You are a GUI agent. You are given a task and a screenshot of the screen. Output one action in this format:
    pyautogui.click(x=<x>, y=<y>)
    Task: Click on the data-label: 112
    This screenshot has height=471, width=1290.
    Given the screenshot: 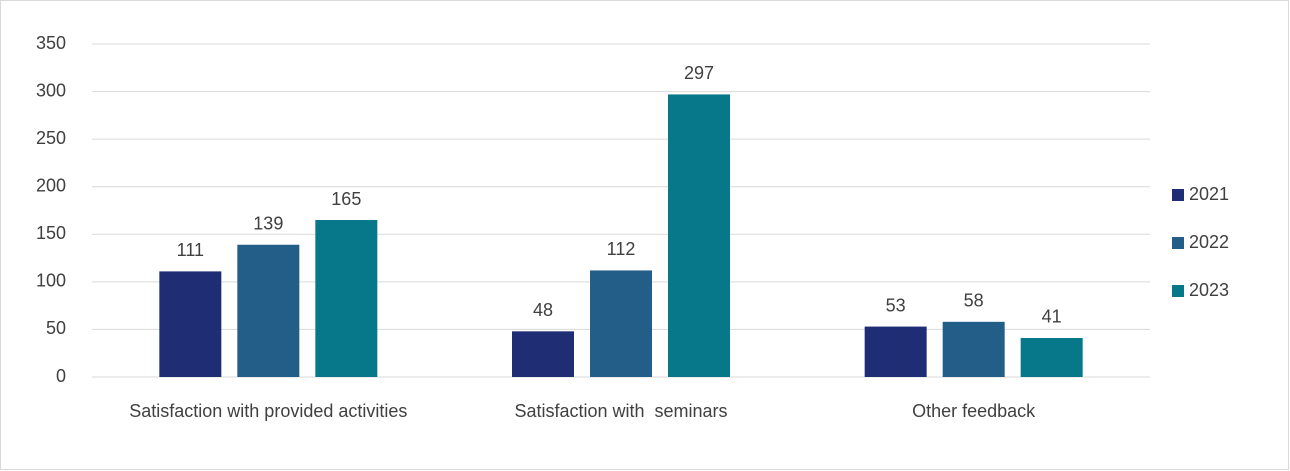 What is the action you would take?
    pyautogui.click(x=621, y=249)
    